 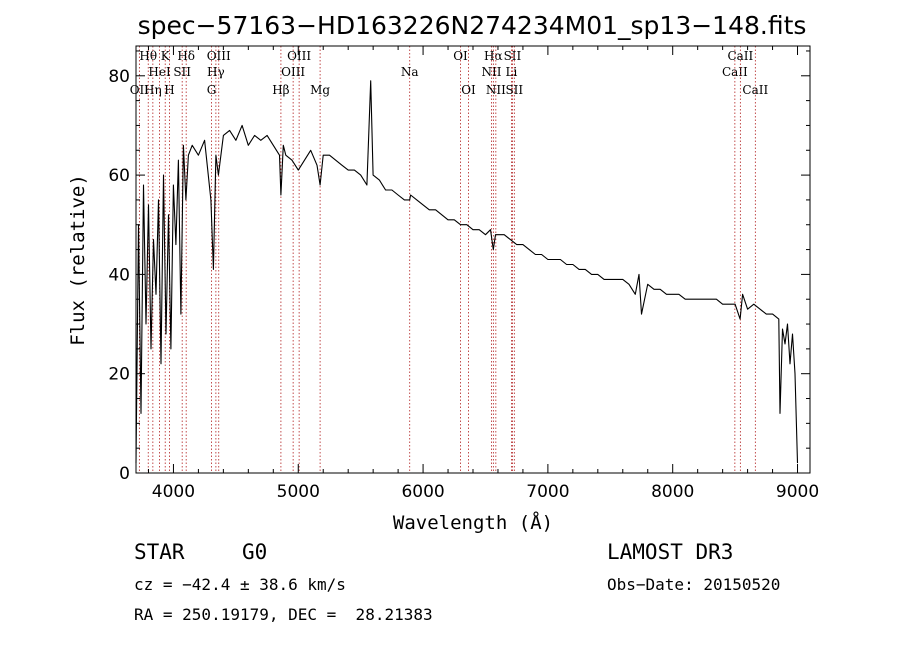 I want to click on observation-date: Obs−Date: 20150520, so click(x=694, y=584).